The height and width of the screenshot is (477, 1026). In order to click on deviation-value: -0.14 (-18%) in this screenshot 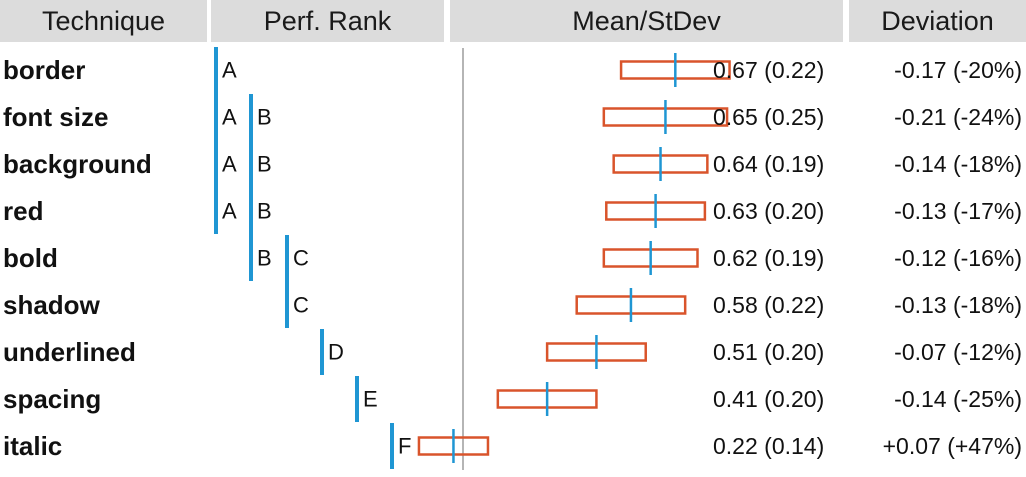, I will do `click(958, 164)`.